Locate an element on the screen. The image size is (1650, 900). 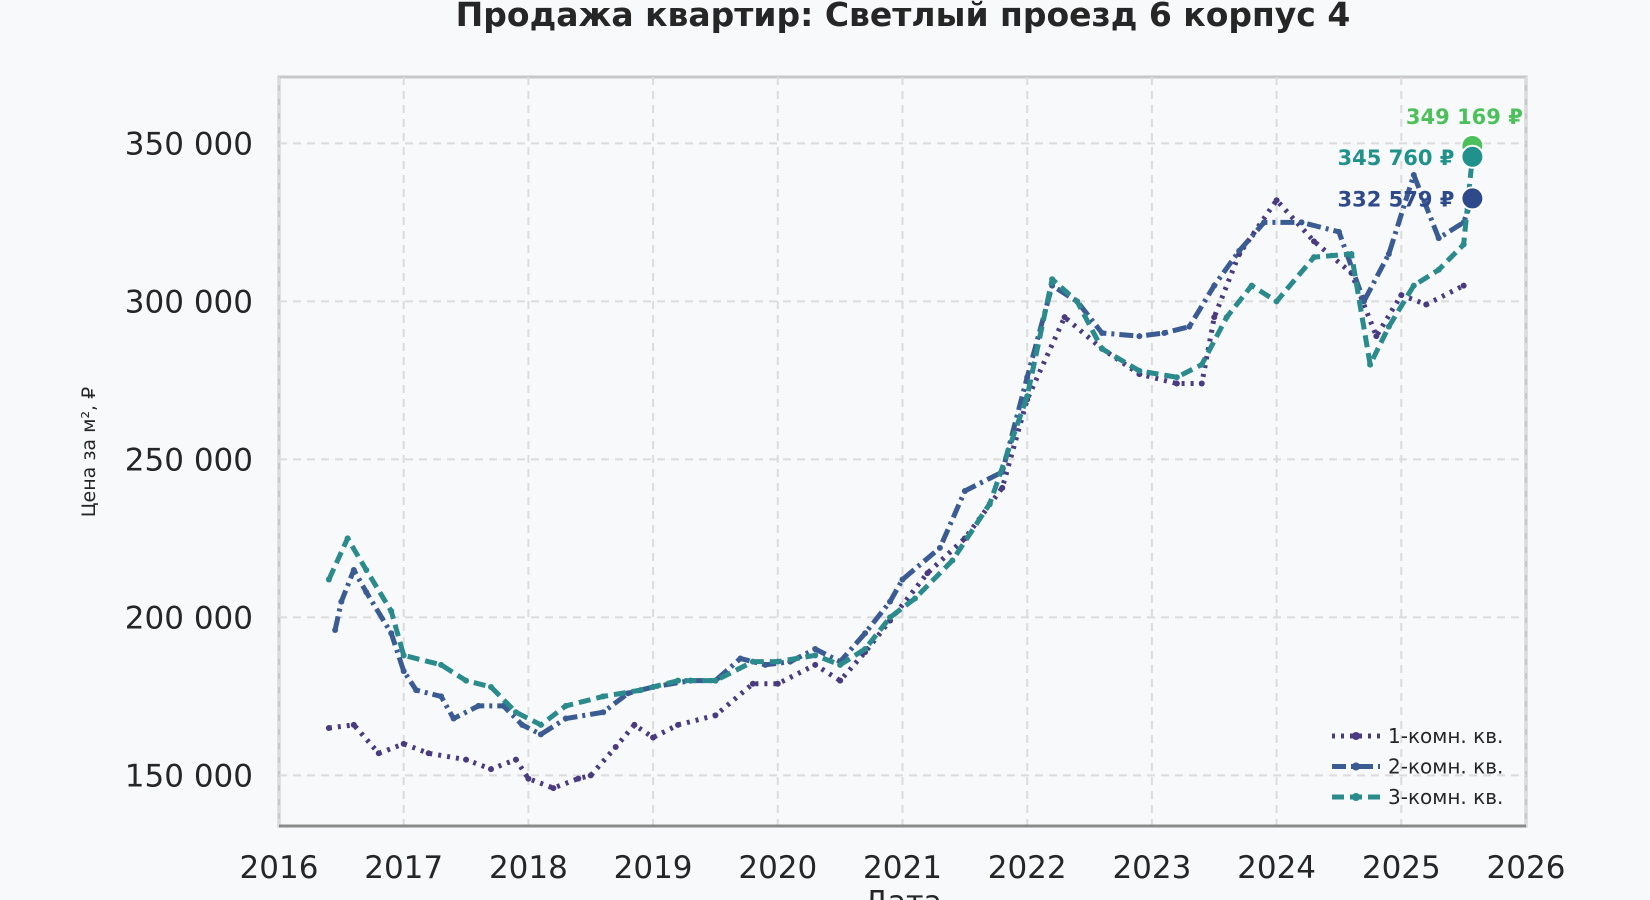
x-tick-label: 2016 is located at coordinates (279, 868).